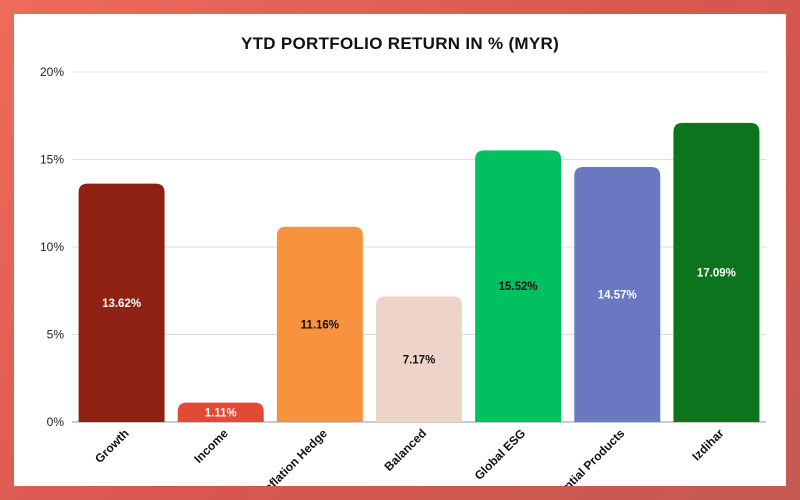 The image size is (800, 500). I want to click on bar-balanced, so click(419, 359).